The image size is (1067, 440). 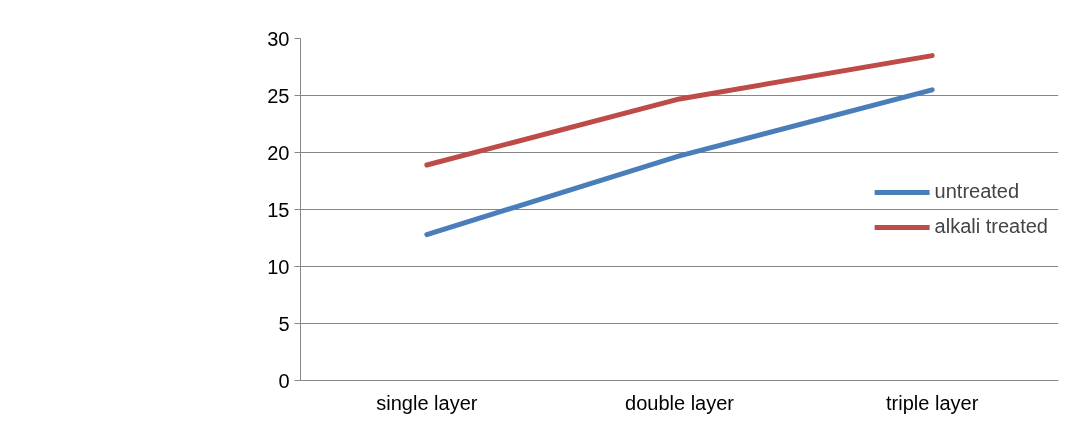 What do you see at coordinates (278, 95) in the screenshot?
I see `y-tick-label: 25` at bounding box center [278, 95].